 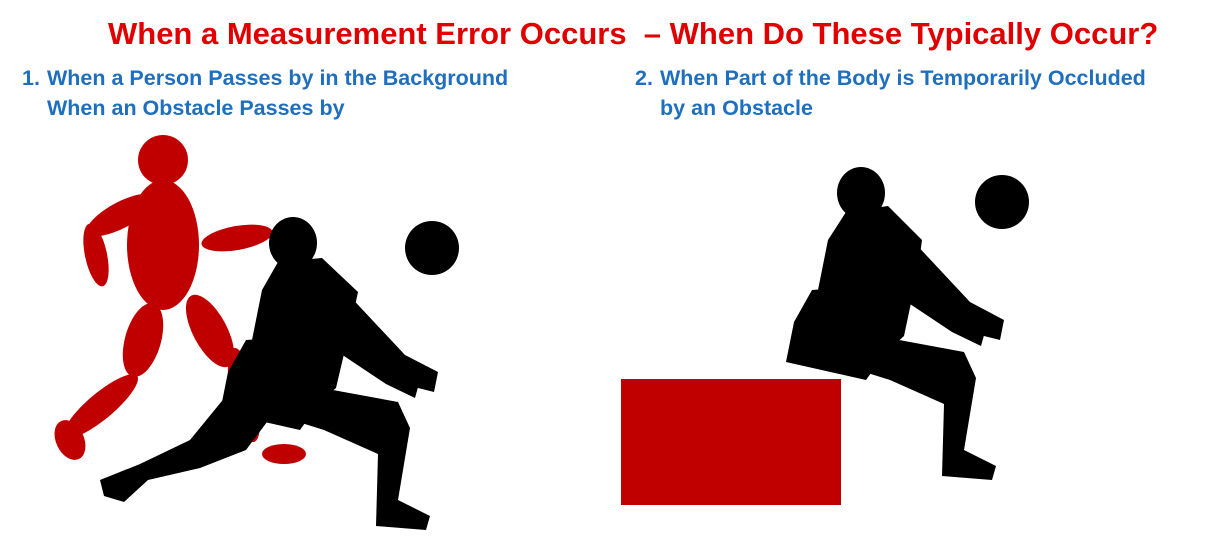 What do you see at coordinates (180, 299) in the screenshot?
I see `red-ellipse-person-icon` at bounding box center [180, 299].